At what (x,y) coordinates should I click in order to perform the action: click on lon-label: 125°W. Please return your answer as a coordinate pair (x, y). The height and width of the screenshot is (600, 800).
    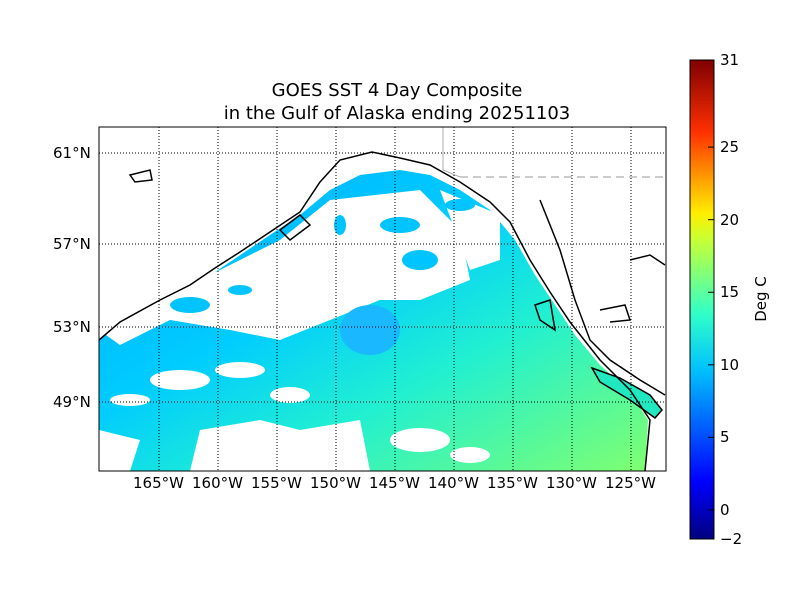
    Looking at the image, I should click on (630, 483).